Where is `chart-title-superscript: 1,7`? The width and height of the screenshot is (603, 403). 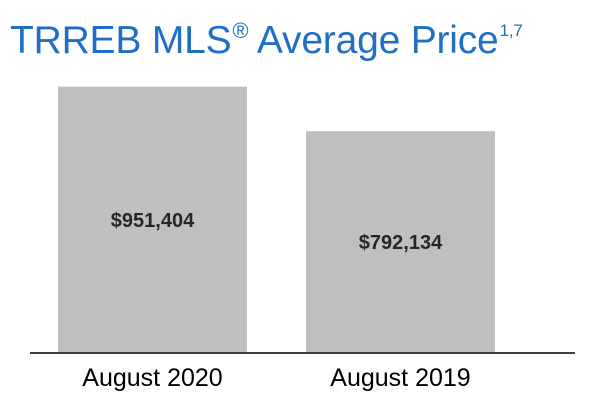 chart-title-superscript: 1,7 is located at coordinates (511, 30).